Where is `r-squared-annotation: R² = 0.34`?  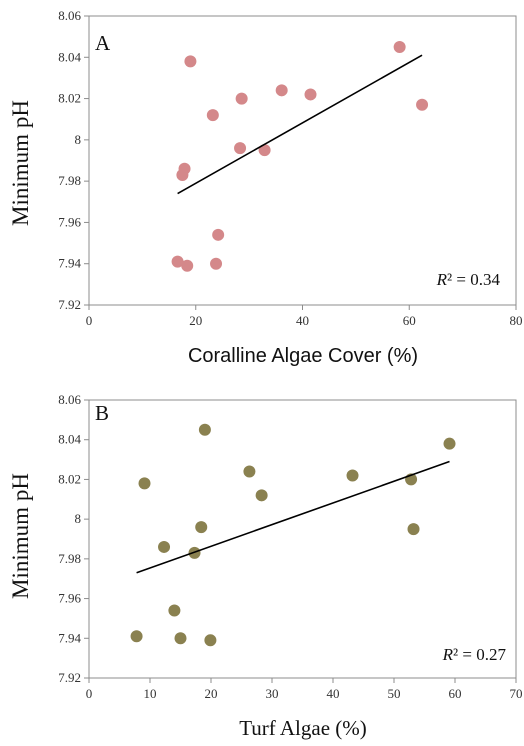 r-squared-annotation: R² = 0.34 is located at coordinates (468, 279).